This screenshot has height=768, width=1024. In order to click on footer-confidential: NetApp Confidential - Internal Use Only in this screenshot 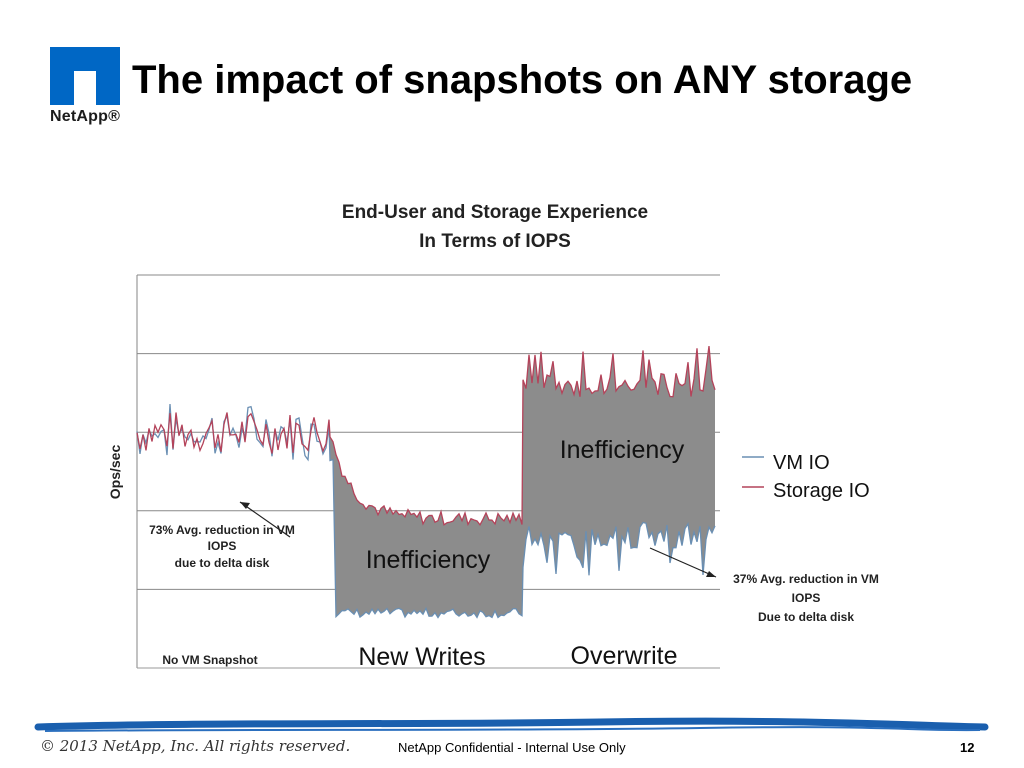, I will do `click(512, 747)`.